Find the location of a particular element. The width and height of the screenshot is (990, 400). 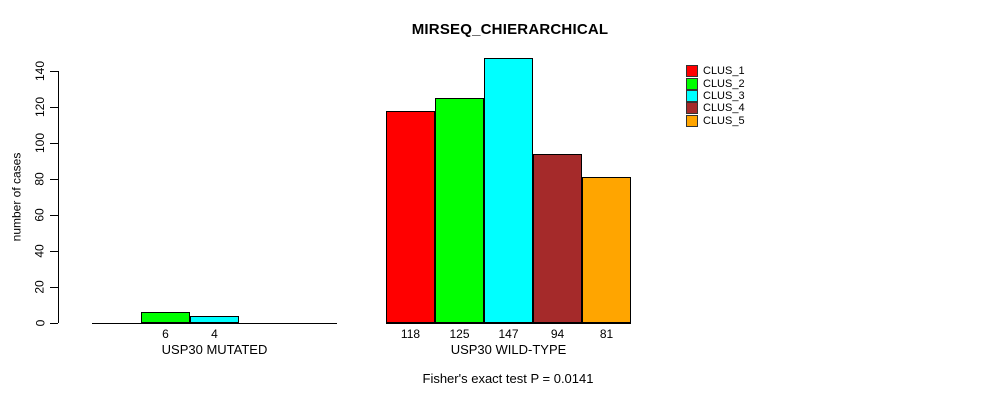

bar-value-label: 125 is located at coordinates (459, 334).